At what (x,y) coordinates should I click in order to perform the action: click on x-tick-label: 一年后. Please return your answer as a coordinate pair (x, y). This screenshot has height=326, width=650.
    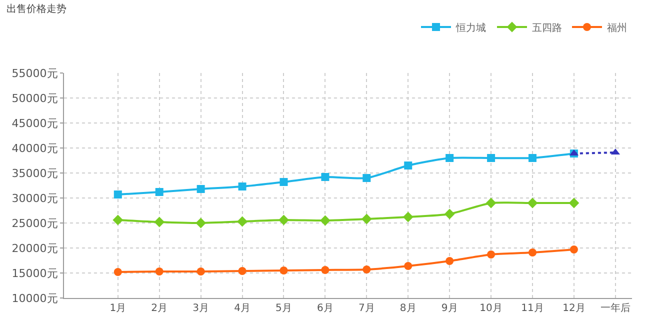
    Looking at the image, I should click on (615, 308).